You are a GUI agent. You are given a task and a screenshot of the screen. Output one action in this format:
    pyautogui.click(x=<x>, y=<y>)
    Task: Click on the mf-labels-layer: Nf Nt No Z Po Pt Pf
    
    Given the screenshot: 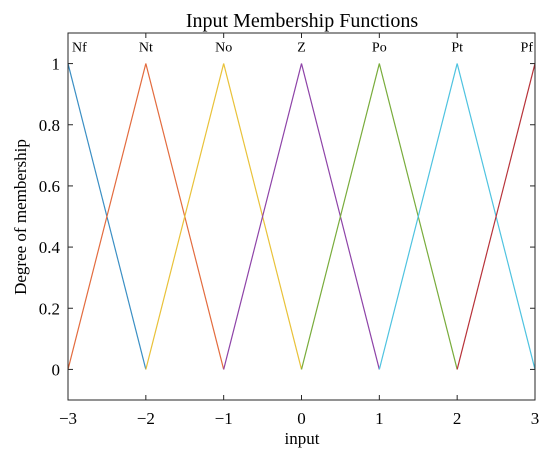 What is the action you would take?
    pyautogui.click(x=302, y=48)
    